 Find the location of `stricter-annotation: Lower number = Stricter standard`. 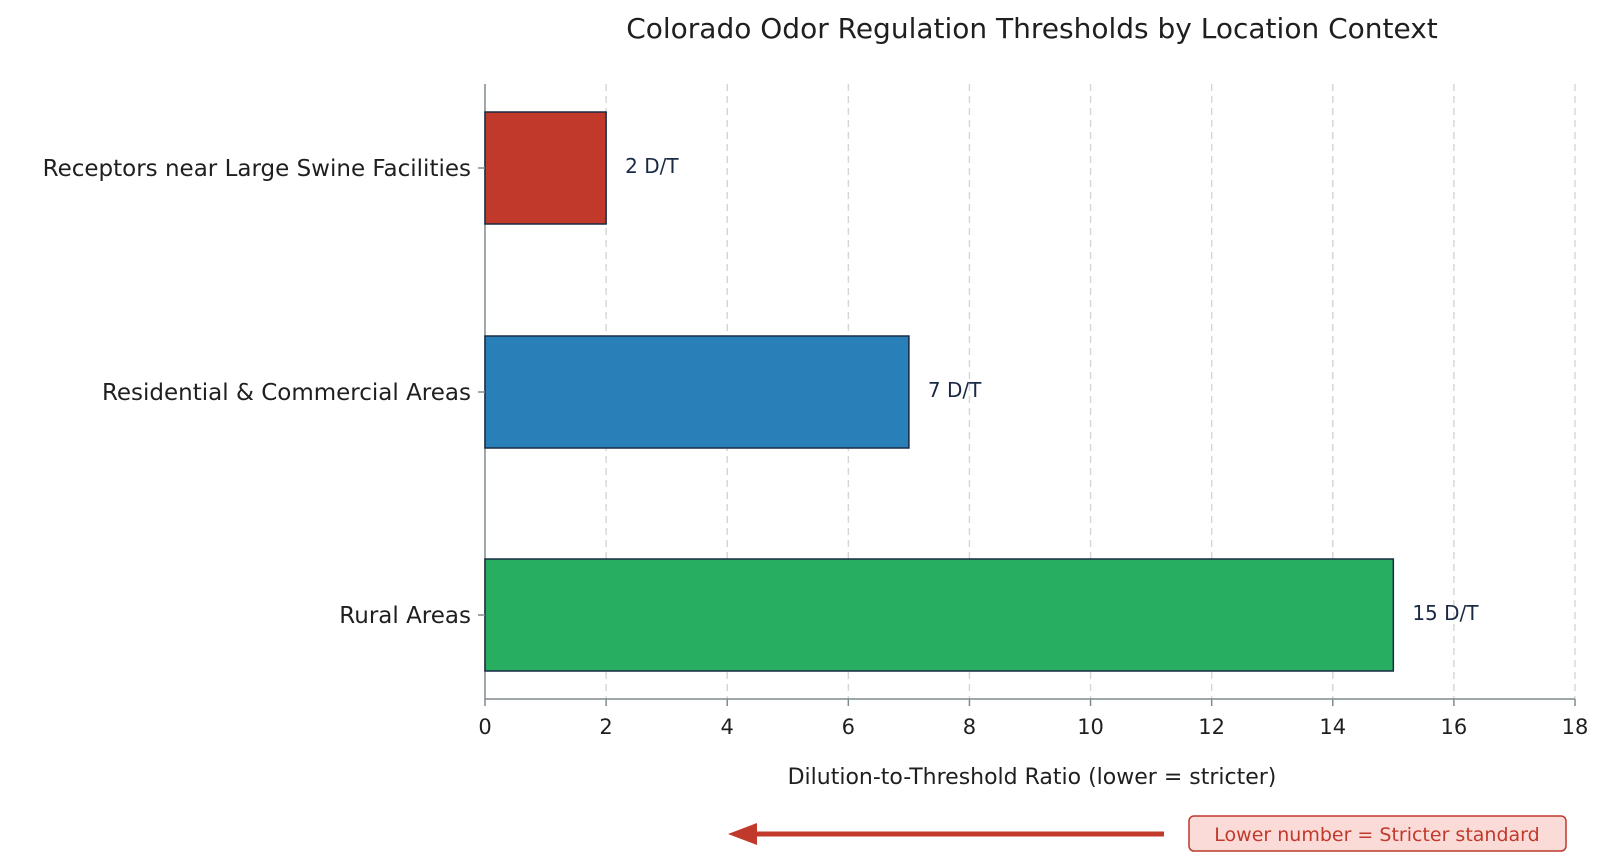

stricter-annotation: Lower number = Stricter standard is located at coordinates (1147, 833).